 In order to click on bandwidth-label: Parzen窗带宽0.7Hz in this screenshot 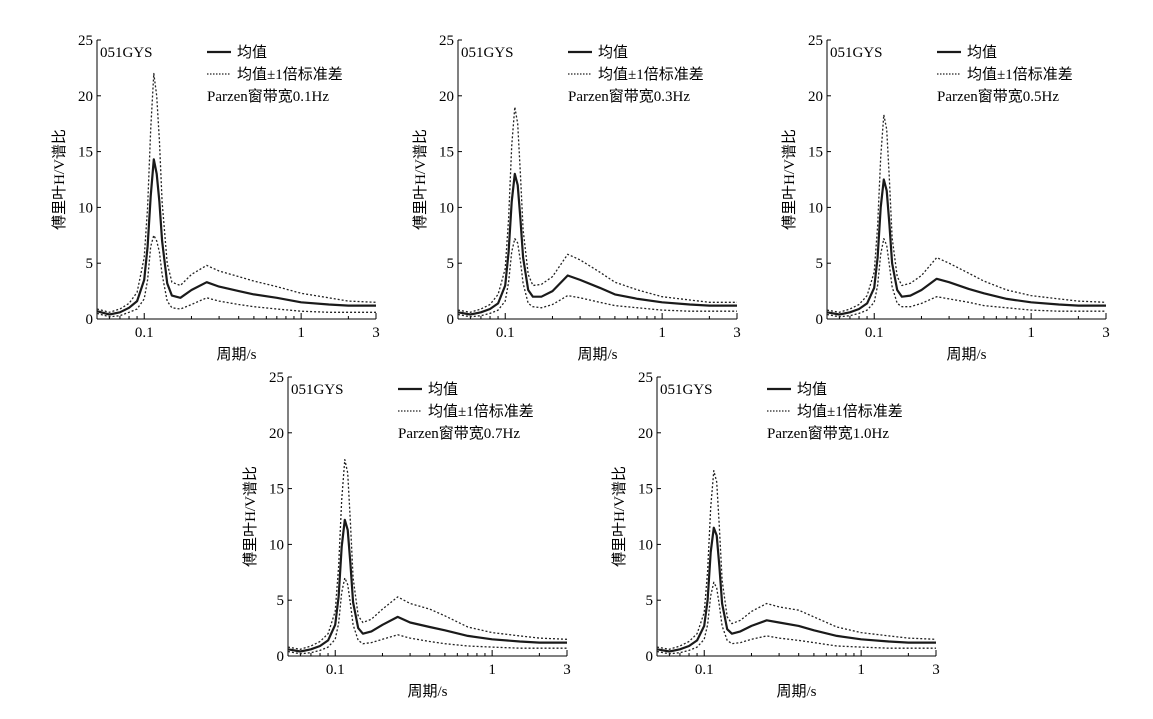, I will do `click(459, 433)`.